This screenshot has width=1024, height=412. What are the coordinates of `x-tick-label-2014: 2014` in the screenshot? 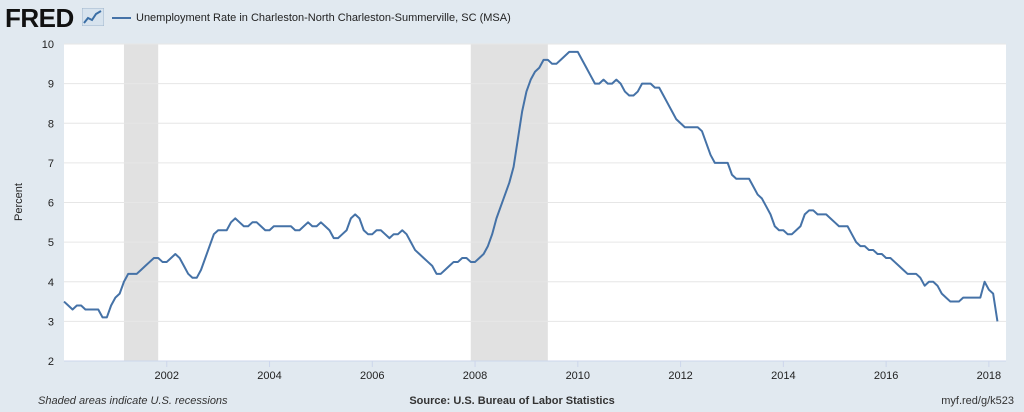 It's located at (783, 376).